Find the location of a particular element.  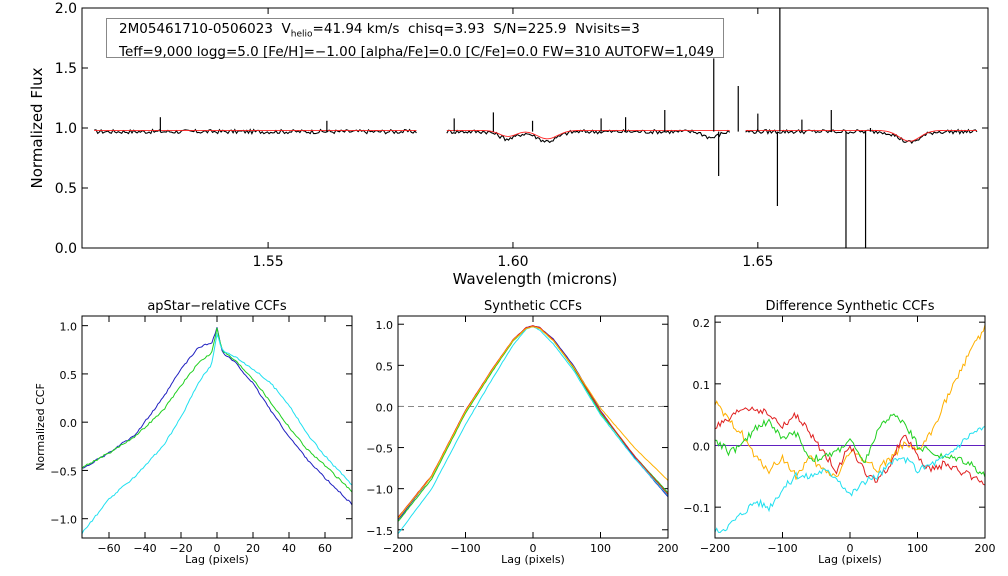

synthetic-ytick-label: 0.0 is located at coordinates (385, 407).